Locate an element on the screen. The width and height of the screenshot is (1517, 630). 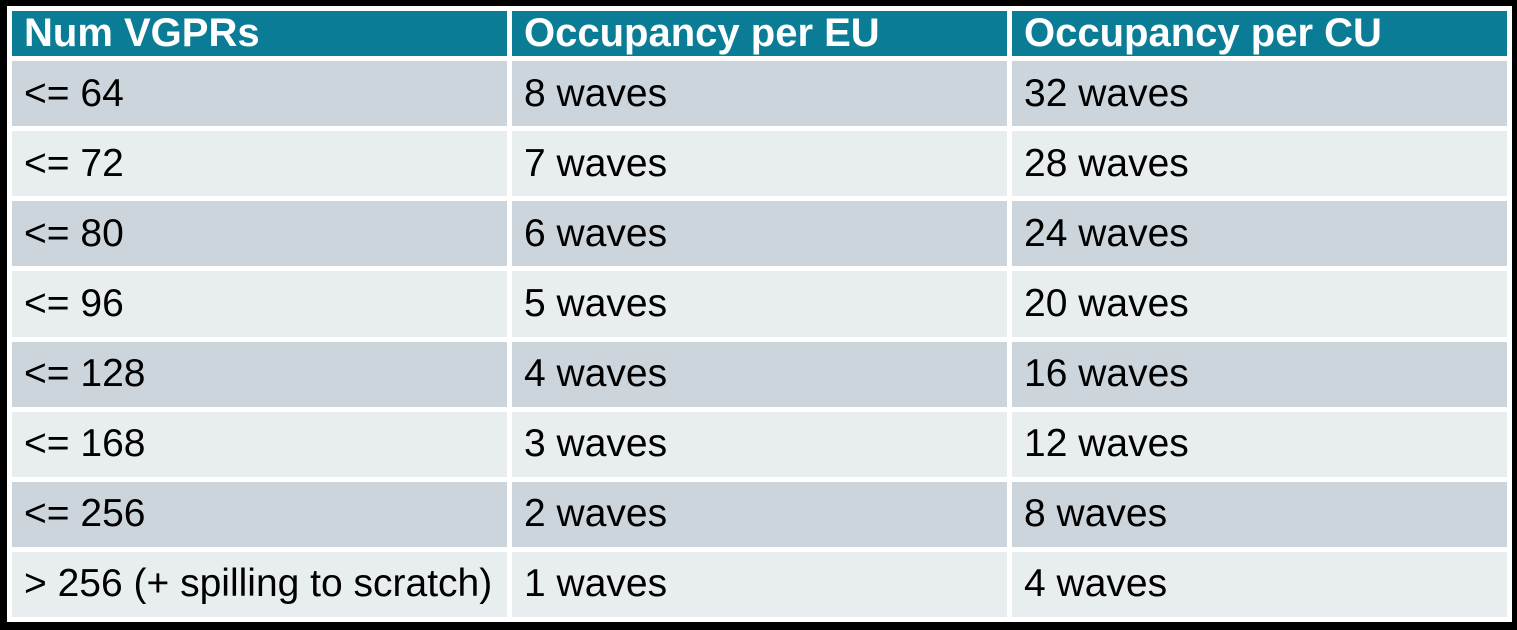
col-header-num-vgprs: Num VGPRs is located at coordinates (259, 33).